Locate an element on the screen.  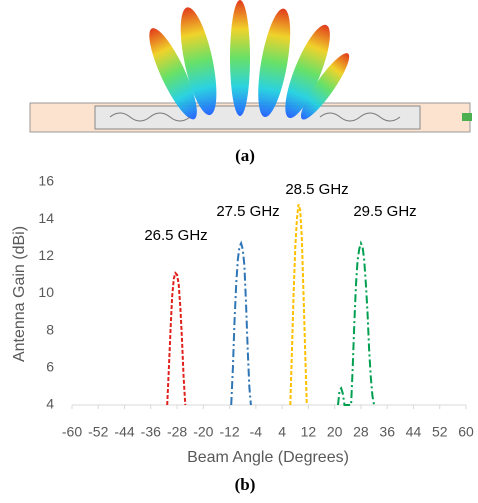
annotation: 29.5 GHz is located at coordinates (384, 211).